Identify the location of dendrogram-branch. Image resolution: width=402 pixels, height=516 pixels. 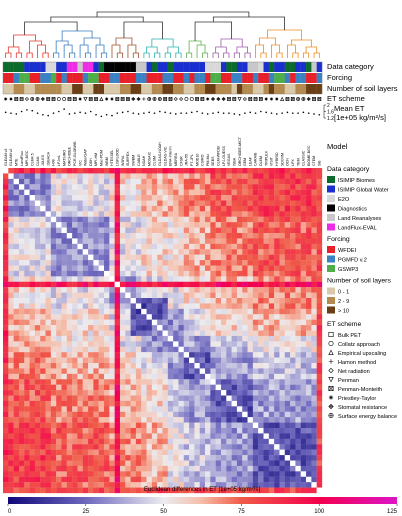
(248, 23).